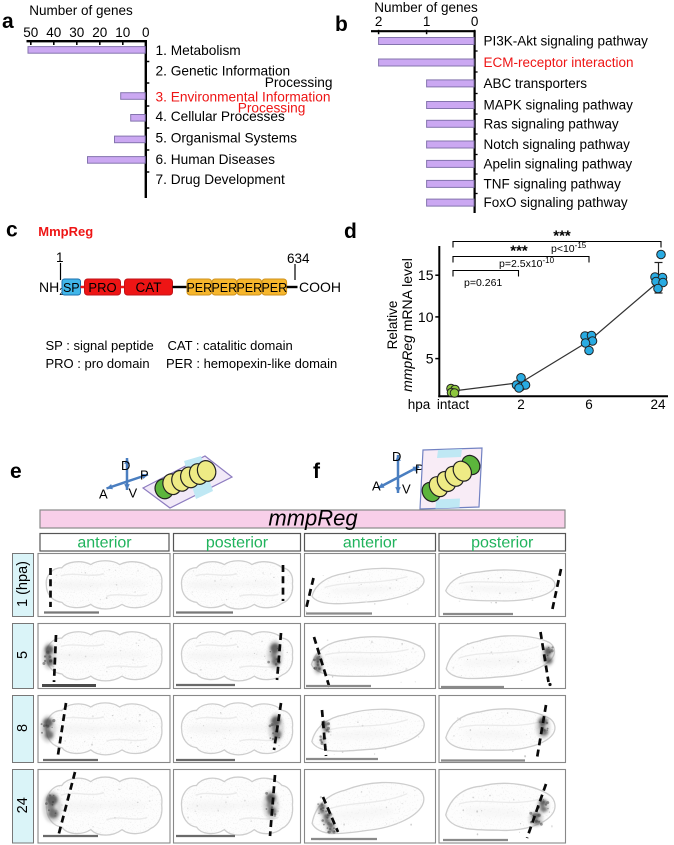 This screenshot has width=674, height=845. What do you see at coordinates (483, 283) in the screenshot?
I see `svg-text: p=0.261` at bounding box center [483, 283].